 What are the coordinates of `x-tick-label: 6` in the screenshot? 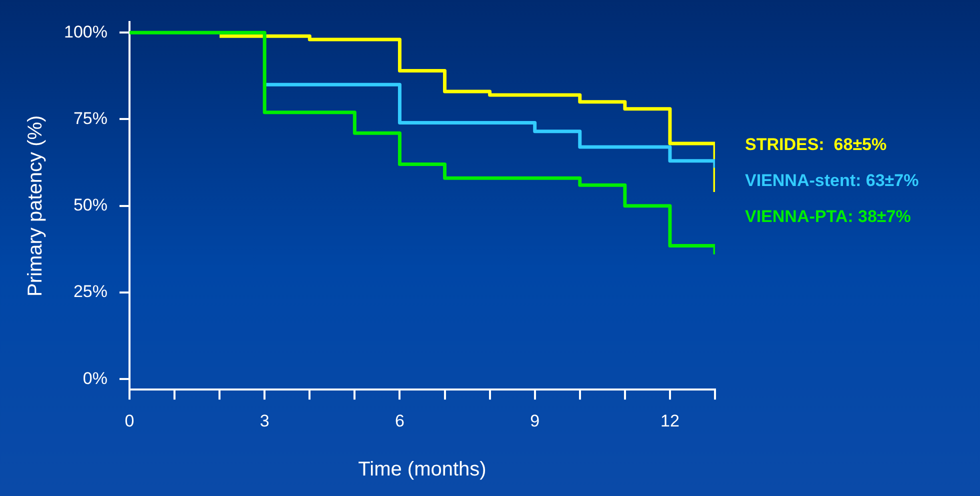 It's located at (399, 420).